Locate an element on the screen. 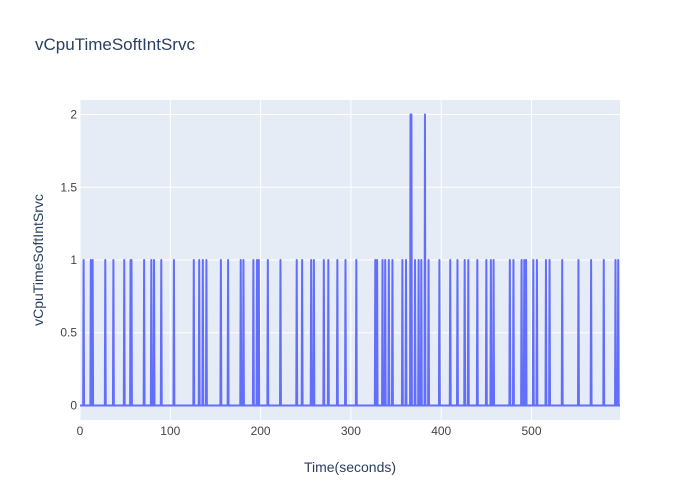 The width and height of the screenshot is (700, 500). x-tick-labels: 0 100 200 300 400 500 is located at coordinates (309, 431).